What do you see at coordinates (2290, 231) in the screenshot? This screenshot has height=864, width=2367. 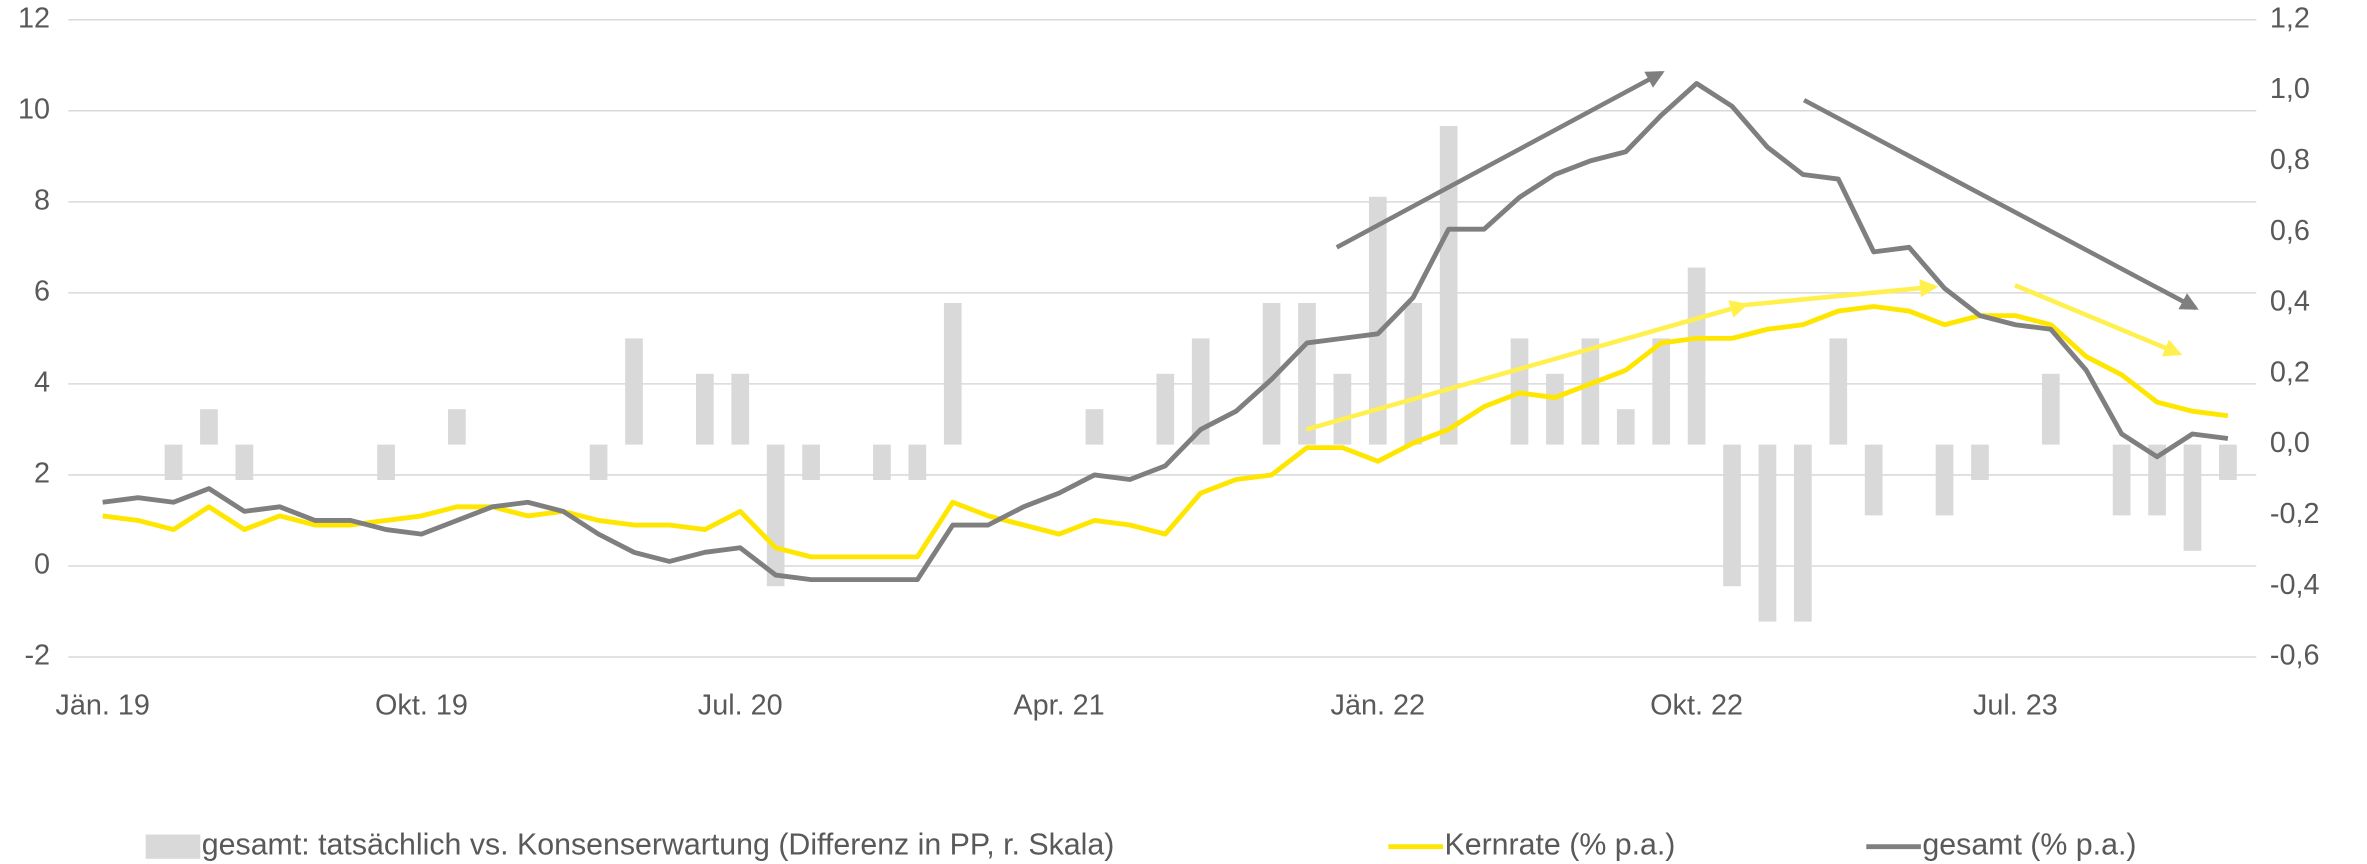 I see `y2-tick-label: 0,6` at bounding box center [2290, 231].